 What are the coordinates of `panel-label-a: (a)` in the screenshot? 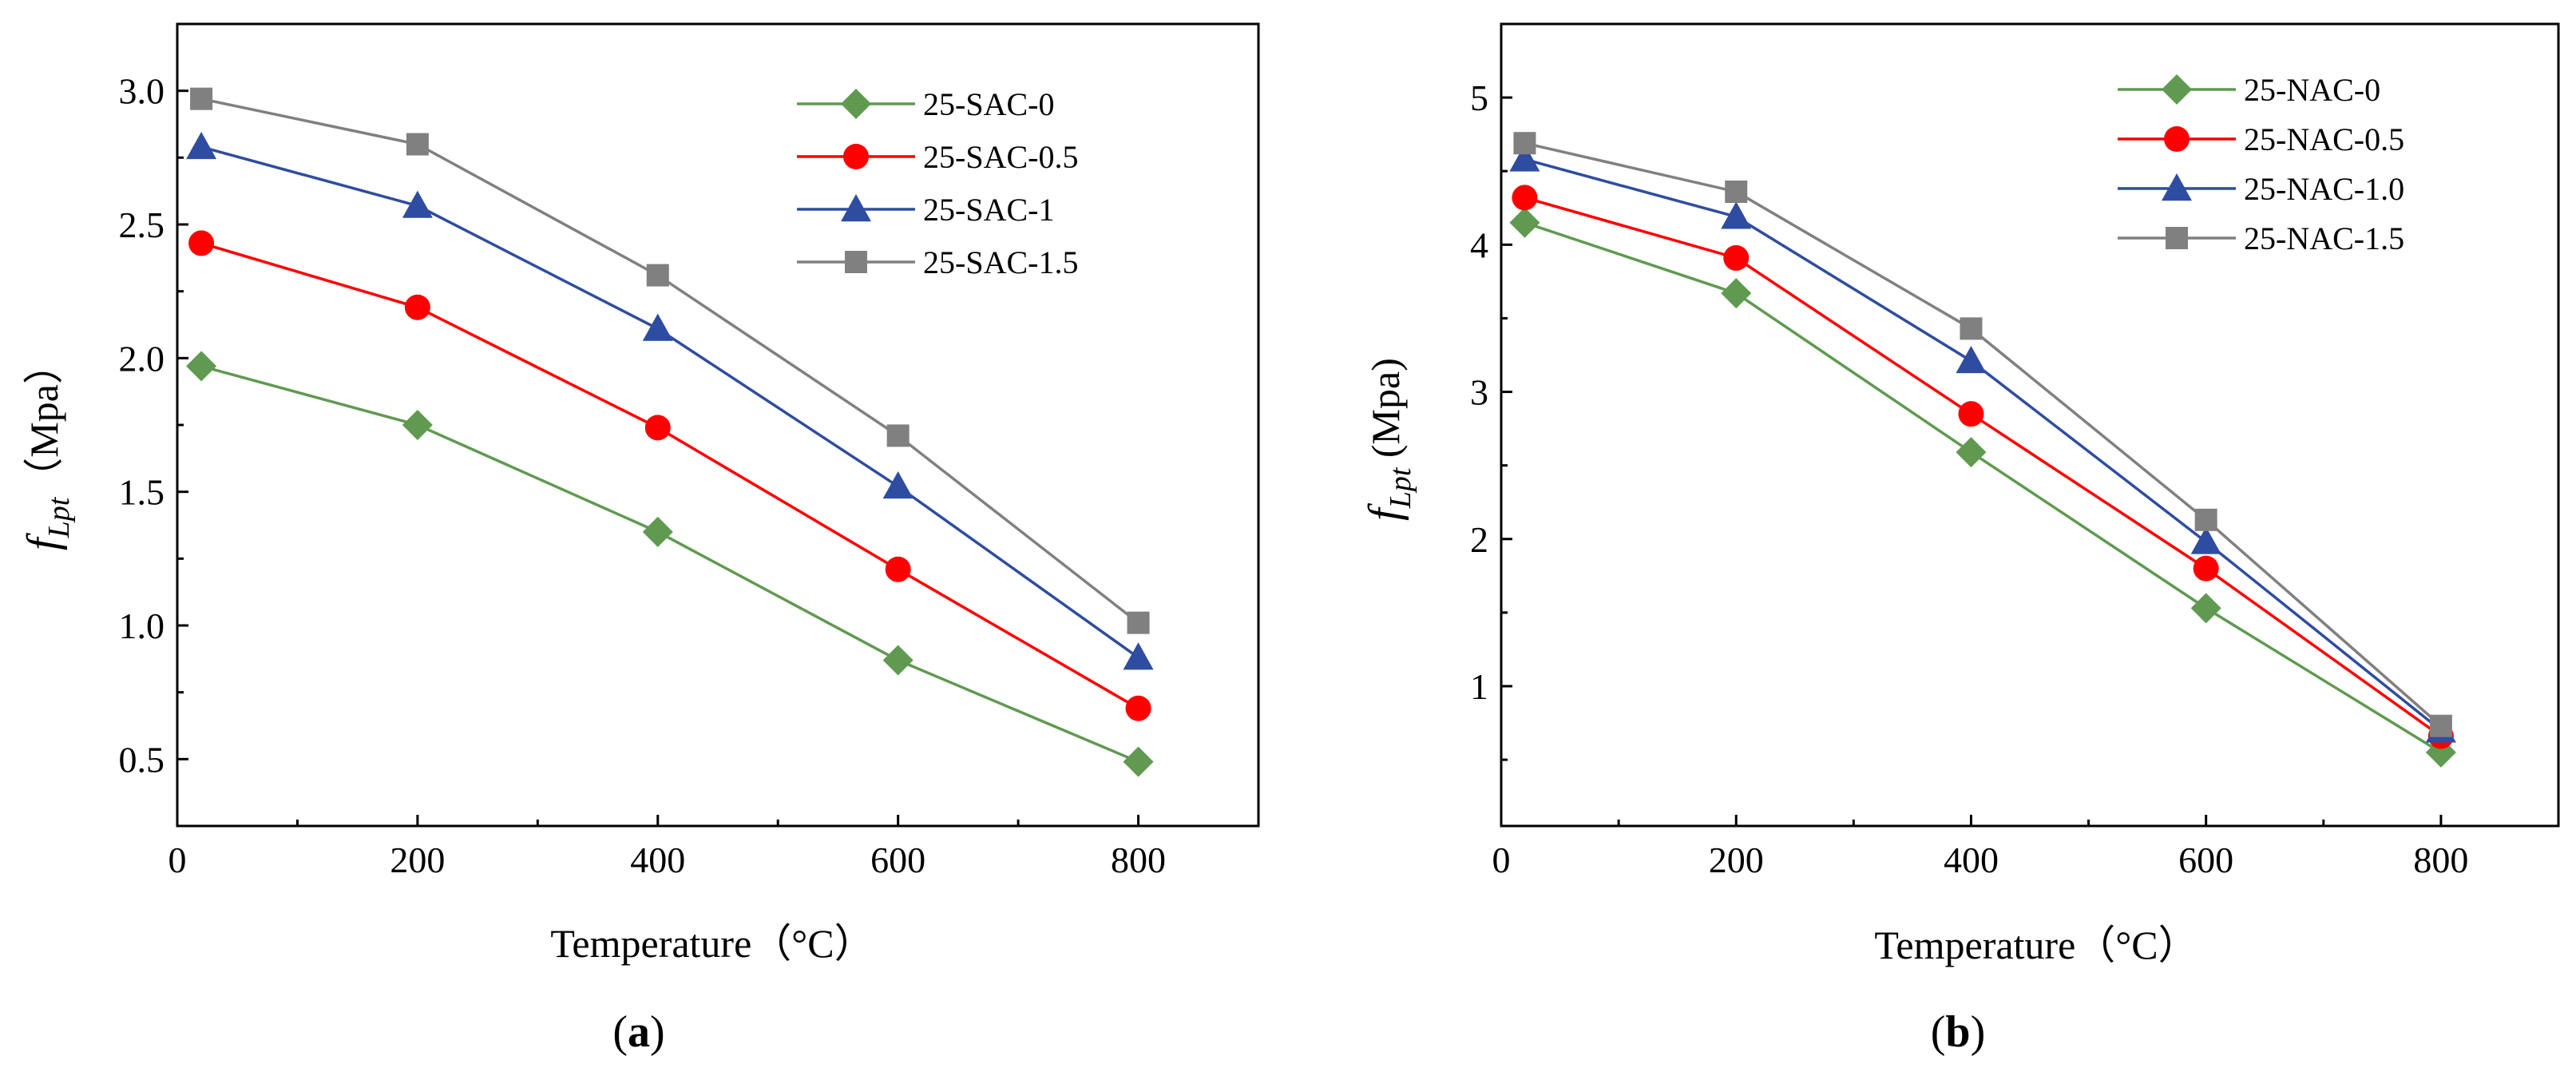 It's located at (638, 1032).